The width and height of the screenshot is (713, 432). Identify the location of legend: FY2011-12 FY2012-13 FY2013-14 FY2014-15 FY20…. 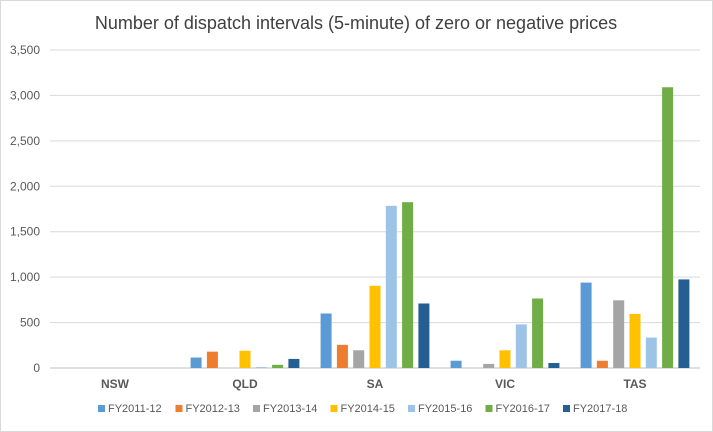
(362, 409).